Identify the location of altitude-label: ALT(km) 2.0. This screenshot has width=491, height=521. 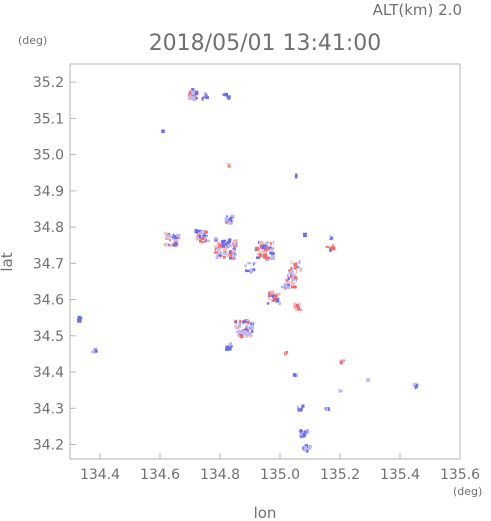
(417, 10).